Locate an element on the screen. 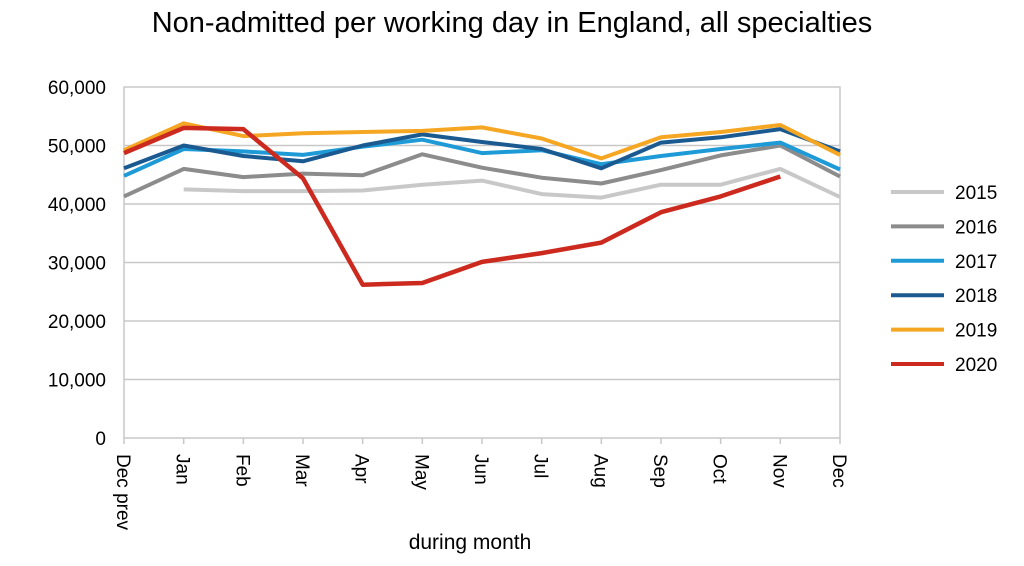  legend-label-2015: 2015 is located at coordinates (976, 193).